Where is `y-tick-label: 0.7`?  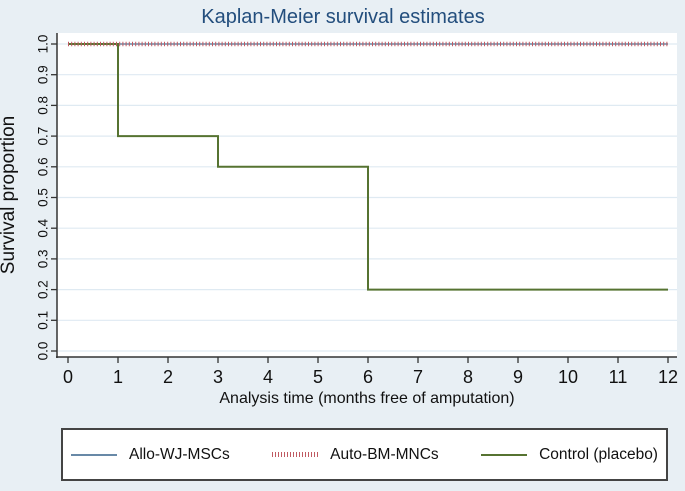 y-tick-label: 0.7 is located at coordinates (43, 136).